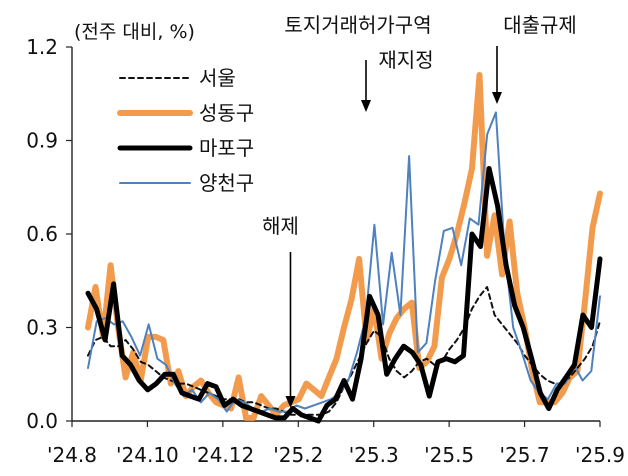 This screenshot has height=476, width=628. I want to click on x-tick-label: '24.10, so click(147, 455).